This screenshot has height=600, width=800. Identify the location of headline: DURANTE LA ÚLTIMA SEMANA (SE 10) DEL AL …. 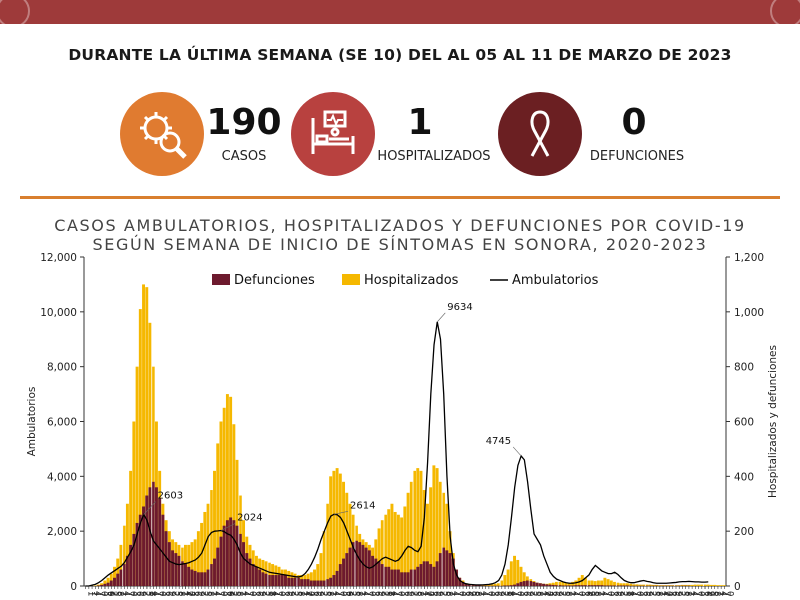
(400, 55).